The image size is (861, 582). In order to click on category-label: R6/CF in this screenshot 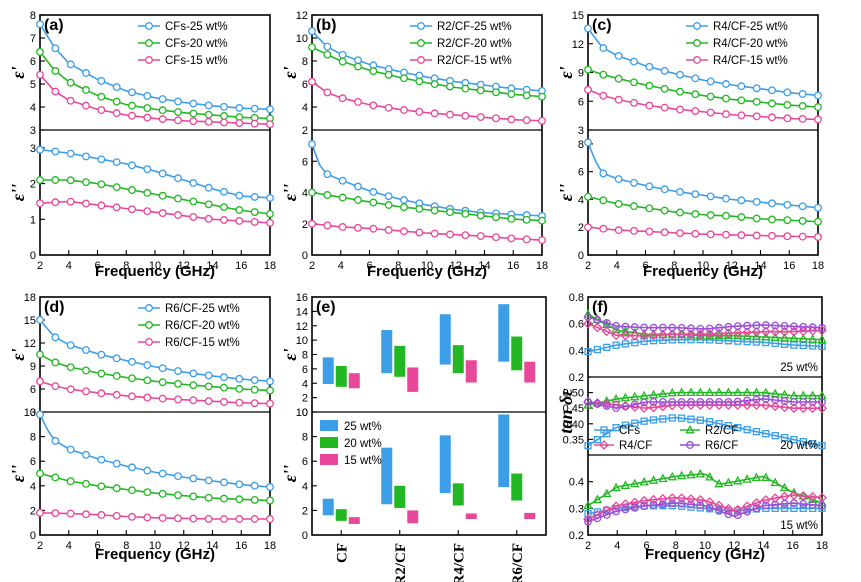, I will do `click(518, 562)`.